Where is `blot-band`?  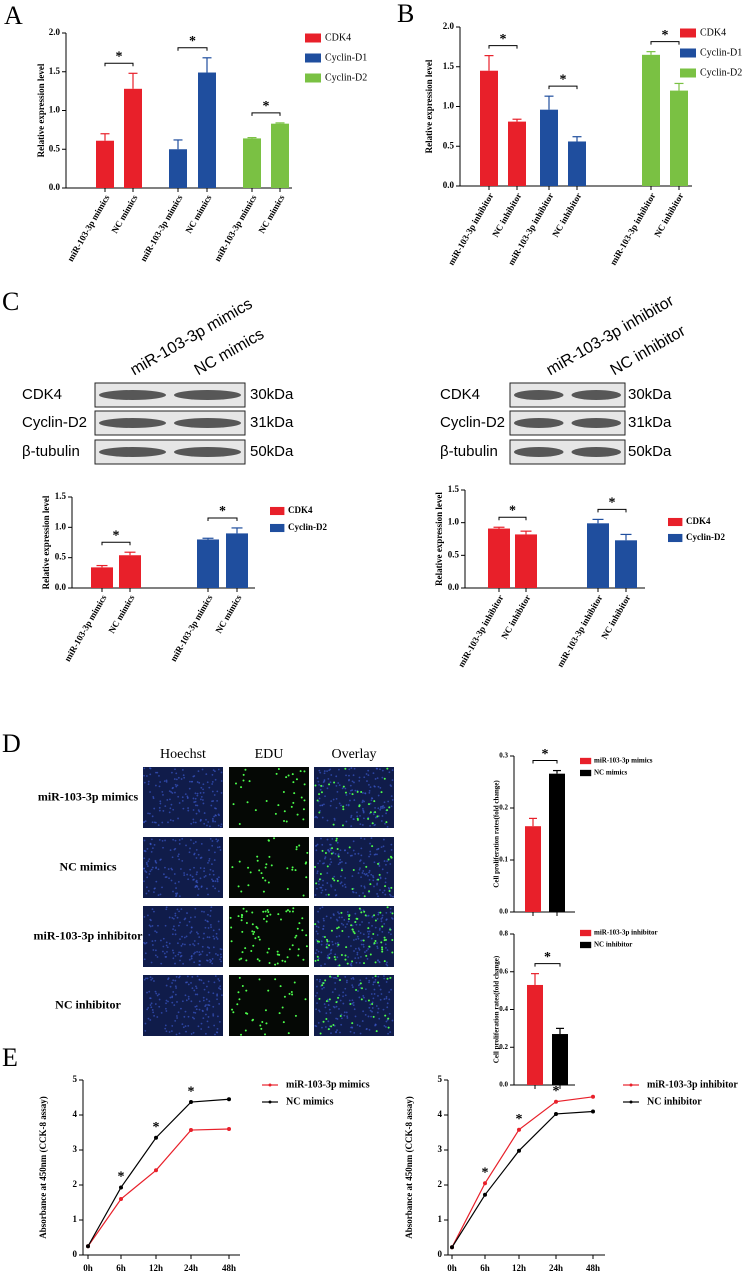 blot-band is located at coordinates (207, 452).